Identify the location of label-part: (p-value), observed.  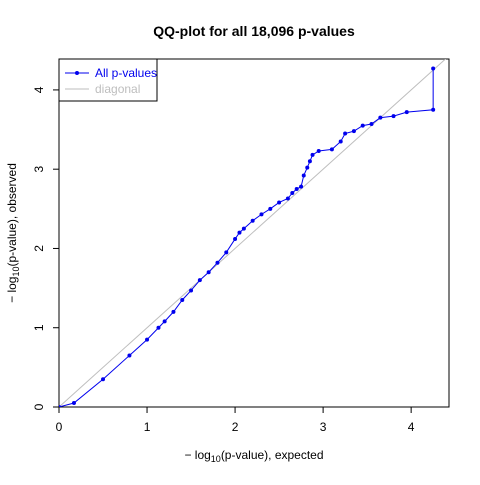
(12, 214).